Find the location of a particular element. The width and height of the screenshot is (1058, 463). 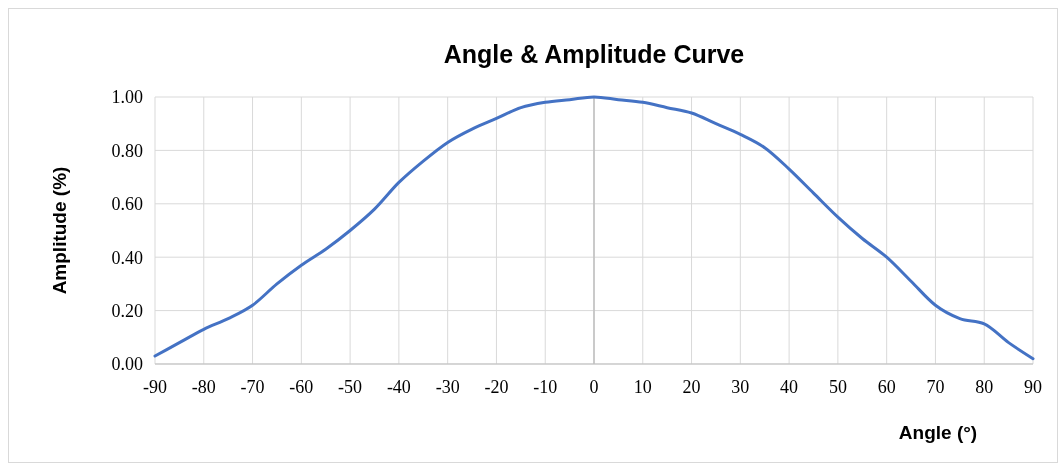

y-tick-label: 0.40 is located at coordinates (127, 257).